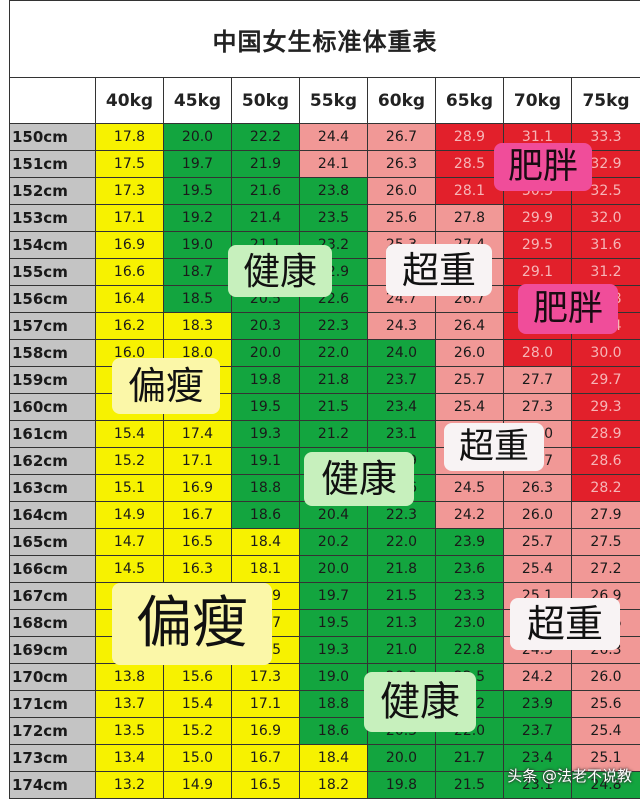 This screenshot has width=640, height=799. What do you see at coordinates (53, 623) in the screenshot?
I see `height-label-cell: 168cm` at bounding box center [53, 623].